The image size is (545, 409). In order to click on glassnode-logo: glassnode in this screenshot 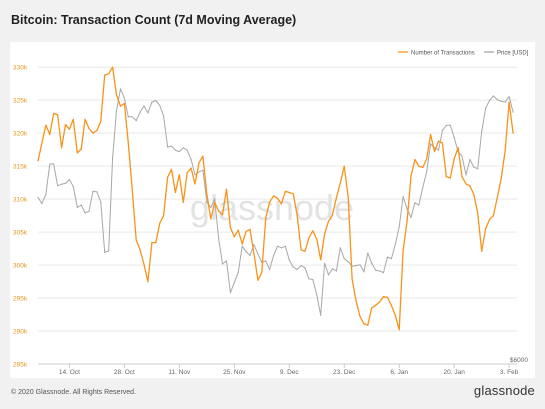, I will do `click(504, 390)`.